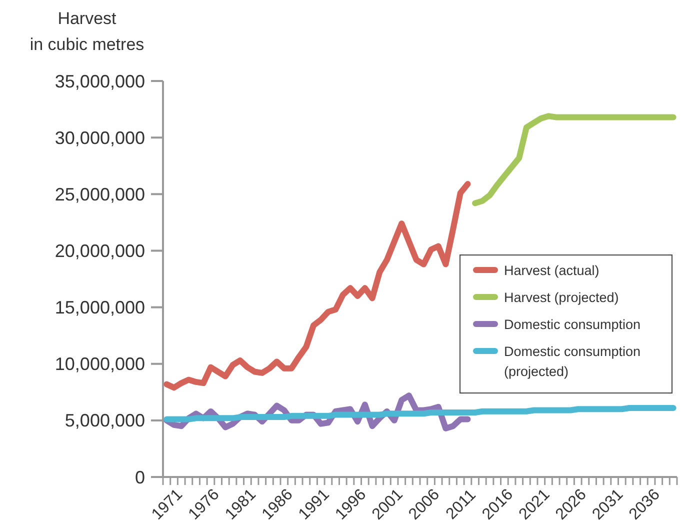  I want to click on legend-label: Harvest (actual), so click(552, 270).